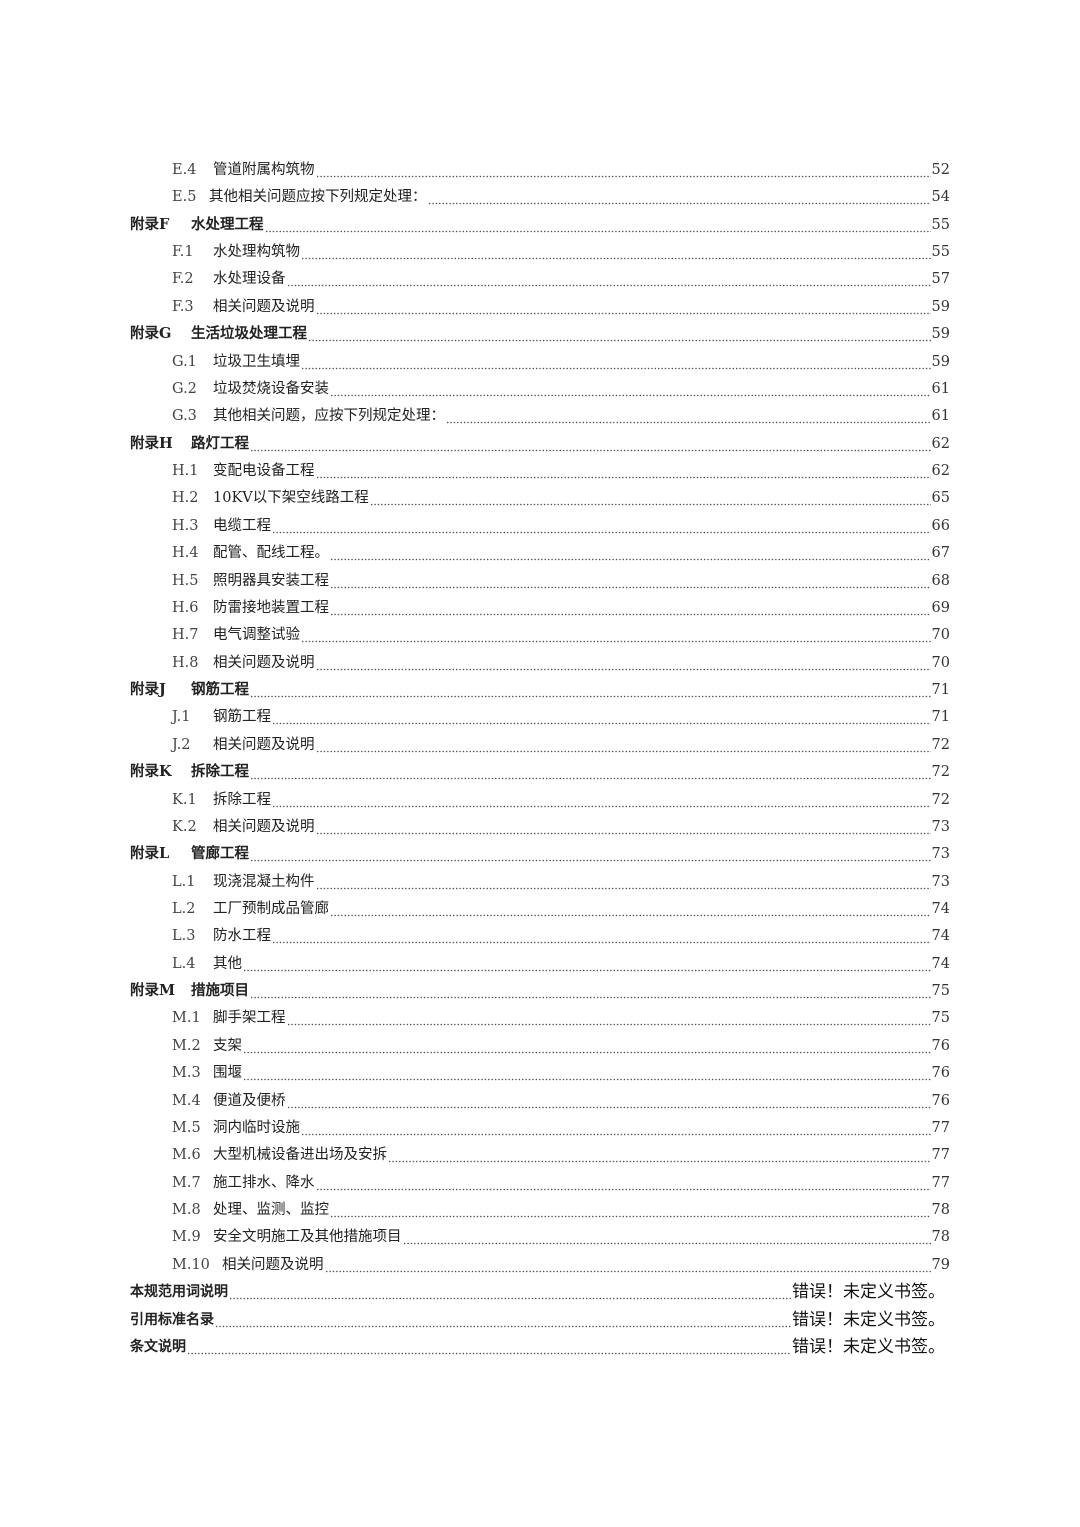 This screenshot has width=1080, height=1527. What do you see at coordinates (186, 1237) in the screenshot?
I see `toc-entry-number: M.9` at bounding box center [186, 1237].